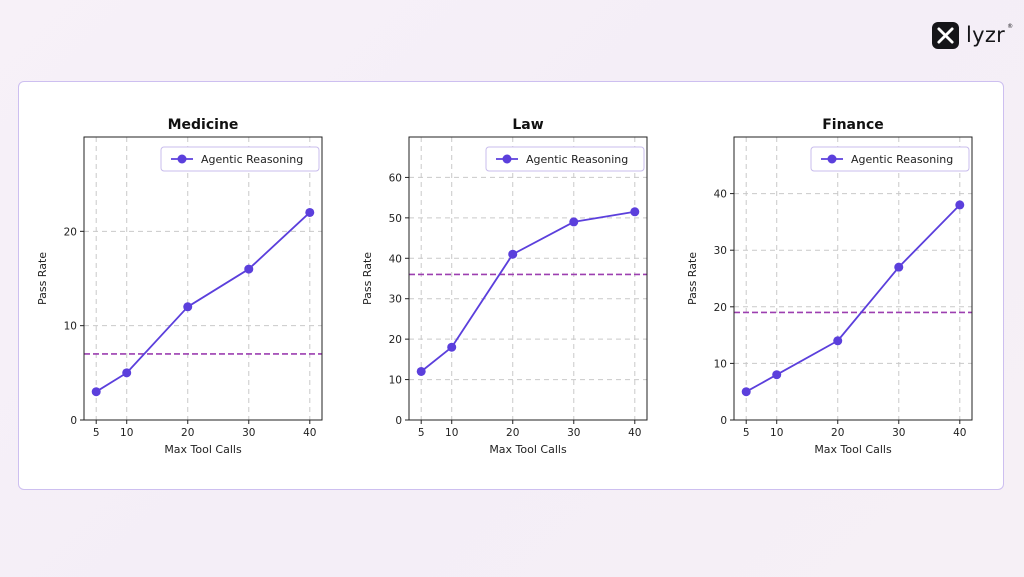 The width and height of the screenshot is (1024, 577). I want to click on series-line, so click(203, 302).